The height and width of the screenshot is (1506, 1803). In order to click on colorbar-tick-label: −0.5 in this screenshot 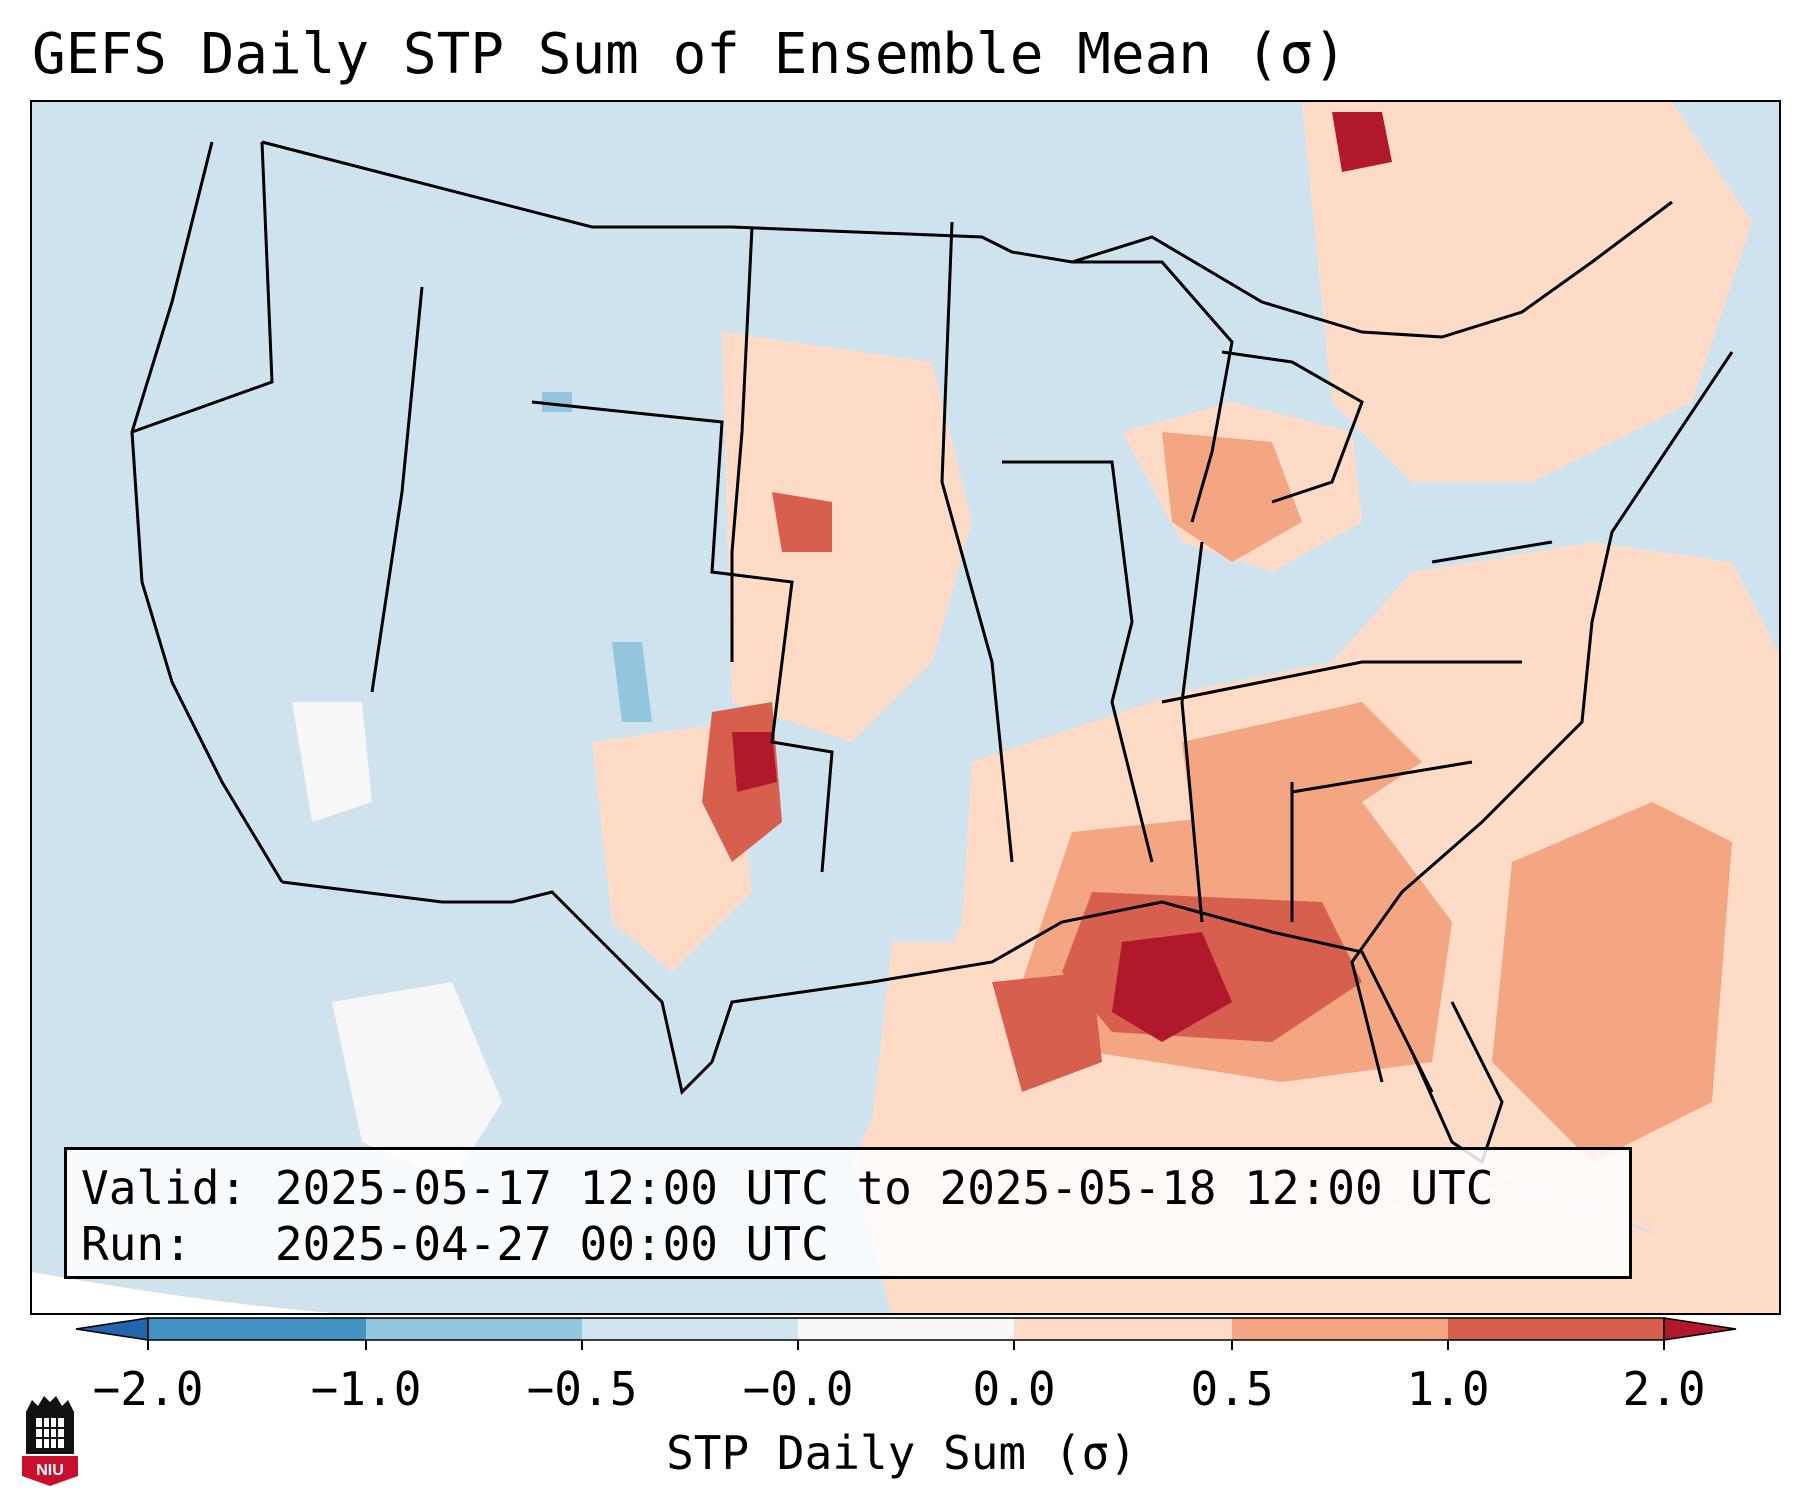, I will do `click(582, 1389)`.